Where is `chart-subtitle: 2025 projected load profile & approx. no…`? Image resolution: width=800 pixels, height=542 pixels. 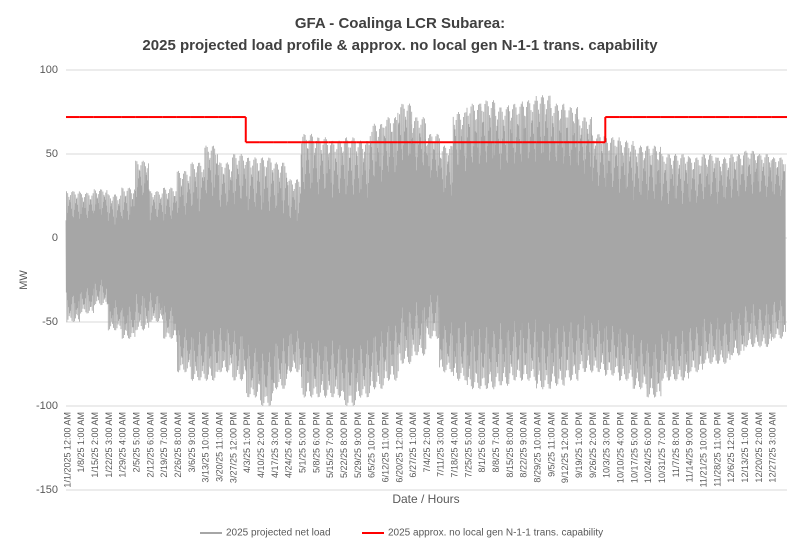
chart-subtitle: 2025 projected load profile & approx. no… is located at coordinates (400, 45).